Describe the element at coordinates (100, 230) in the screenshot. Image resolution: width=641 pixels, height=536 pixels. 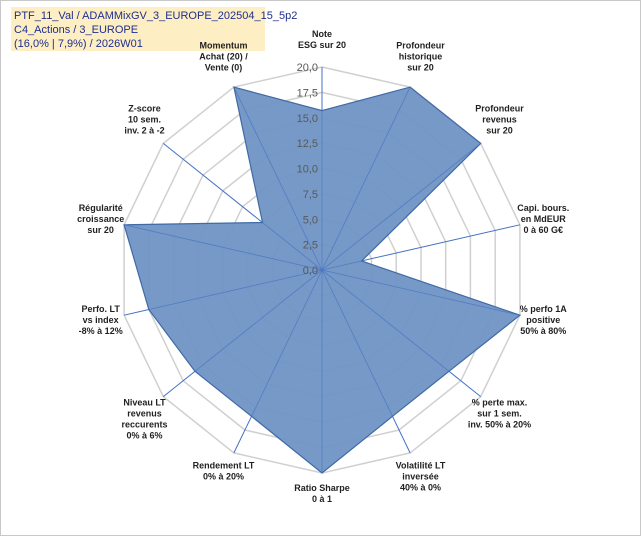
I see `axis-label-11-line-2: sur 20` at that location.